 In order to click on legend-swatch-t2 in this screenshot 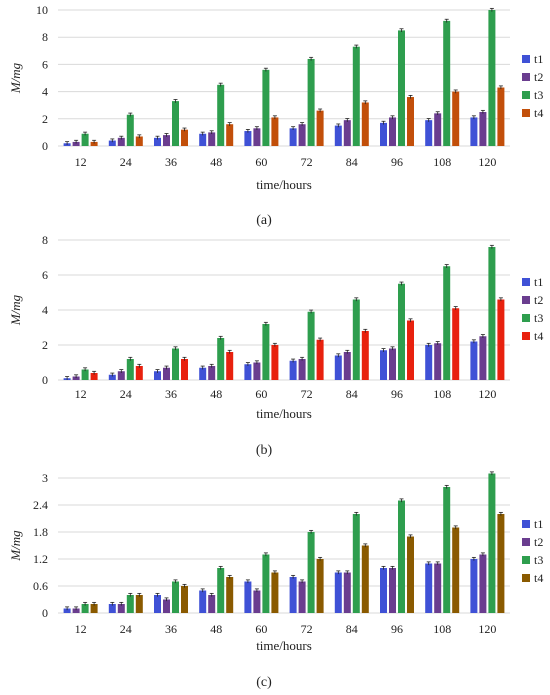, I will do `click(526, 77)`.